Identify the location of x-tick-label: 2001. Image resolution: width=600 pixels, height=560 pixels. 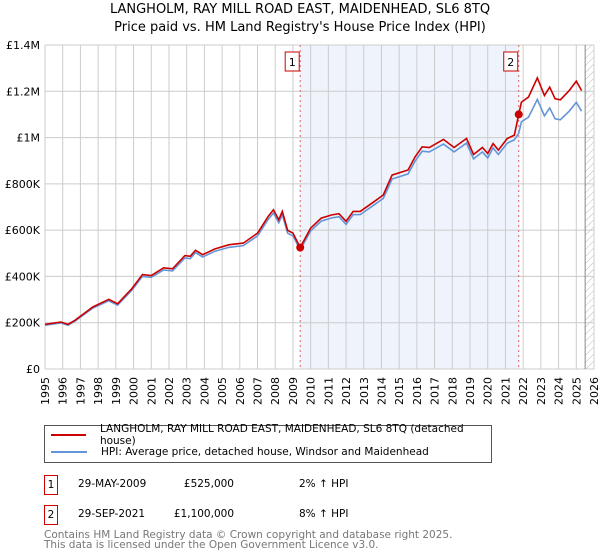
(151, 391).